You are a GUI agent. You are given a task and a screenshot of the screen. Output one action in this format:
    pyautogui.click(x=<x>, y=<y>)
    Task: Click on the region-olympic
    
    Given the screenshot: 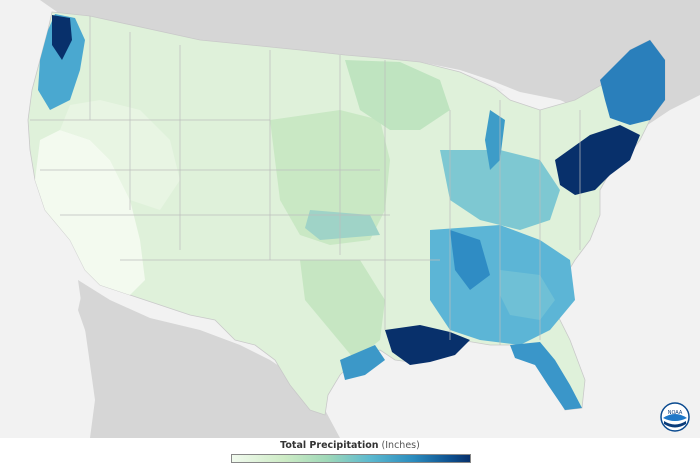 What is the action you would take?
    pyautogui.click(x=62, y=37)
    